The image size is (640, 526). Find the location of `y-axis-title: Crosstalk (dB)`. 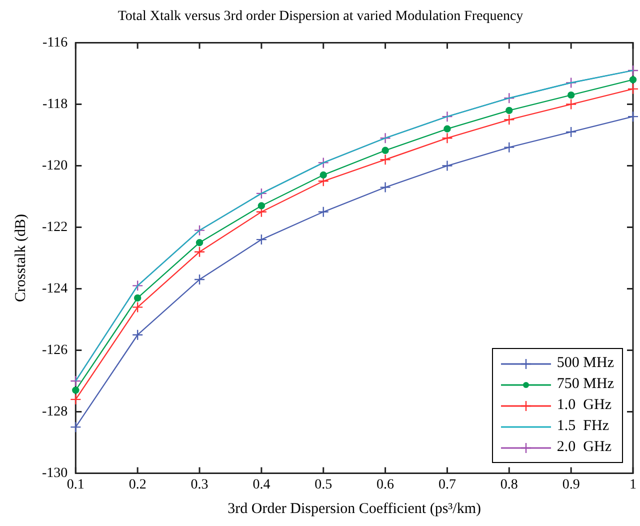

y-axis-title: Crosstalk (dB) is located at coordinates (20, 258).